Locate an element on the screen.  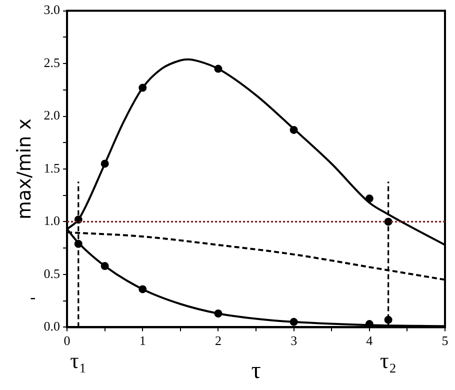
x-tick-label: 2 is located at coordinates (218, 340).